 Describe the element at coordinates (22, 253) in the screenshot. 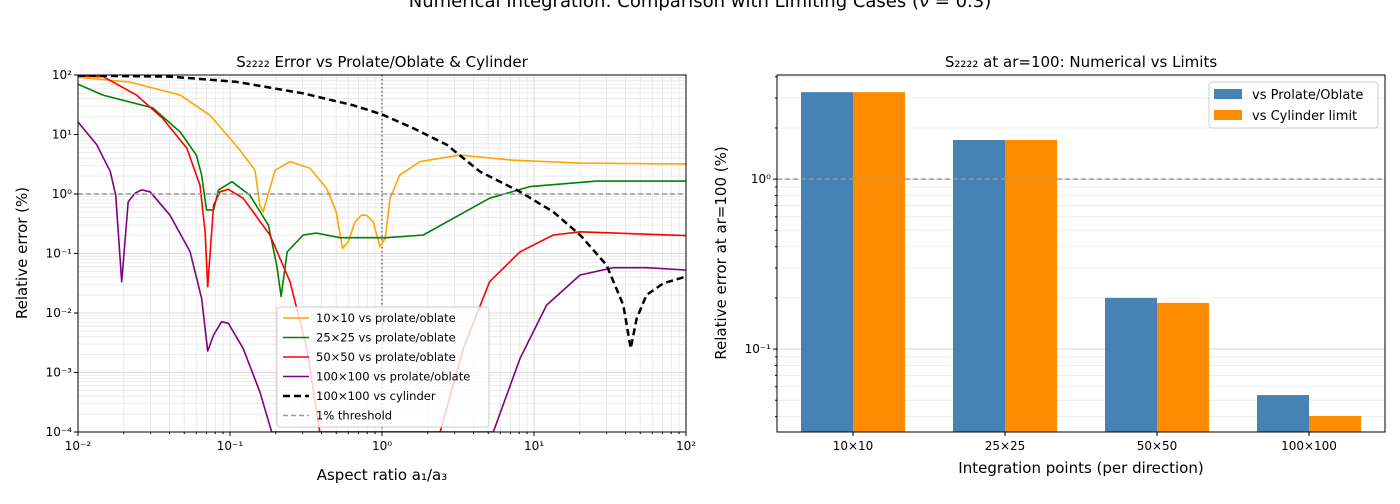

I see `left-y-axis-label: Relative error (%)` at that location.